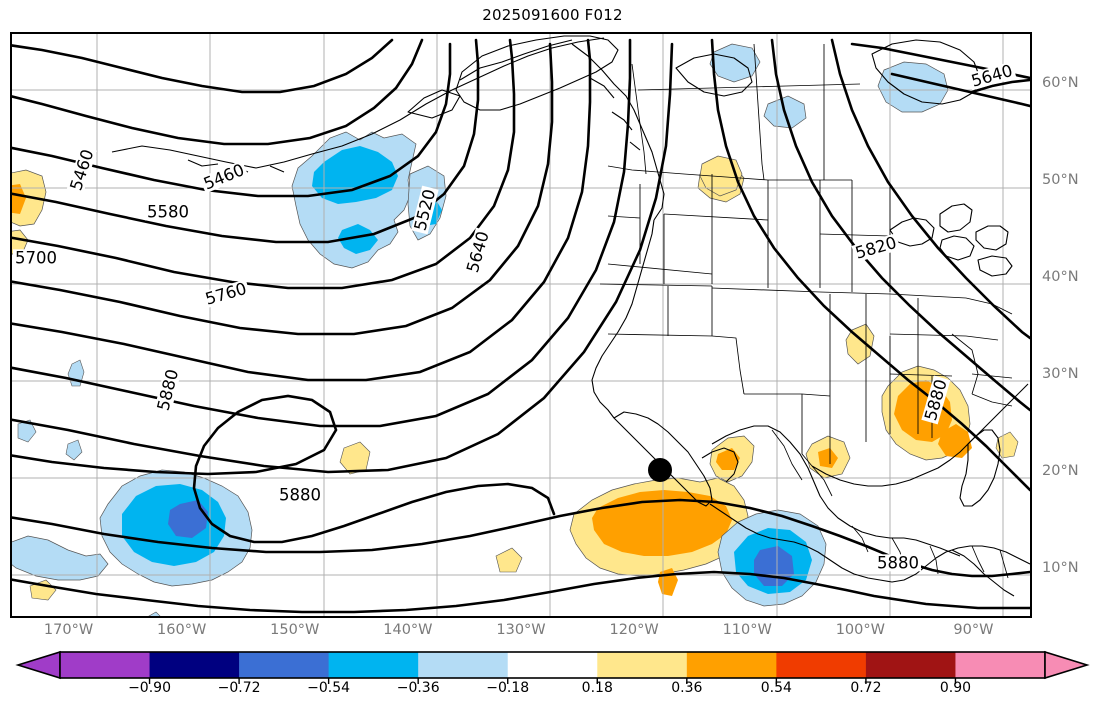 Image resolution: width=1105 pixels, height=712 pixels. I want to click on lon-tick-100w: 100°W, so click(860, 630).